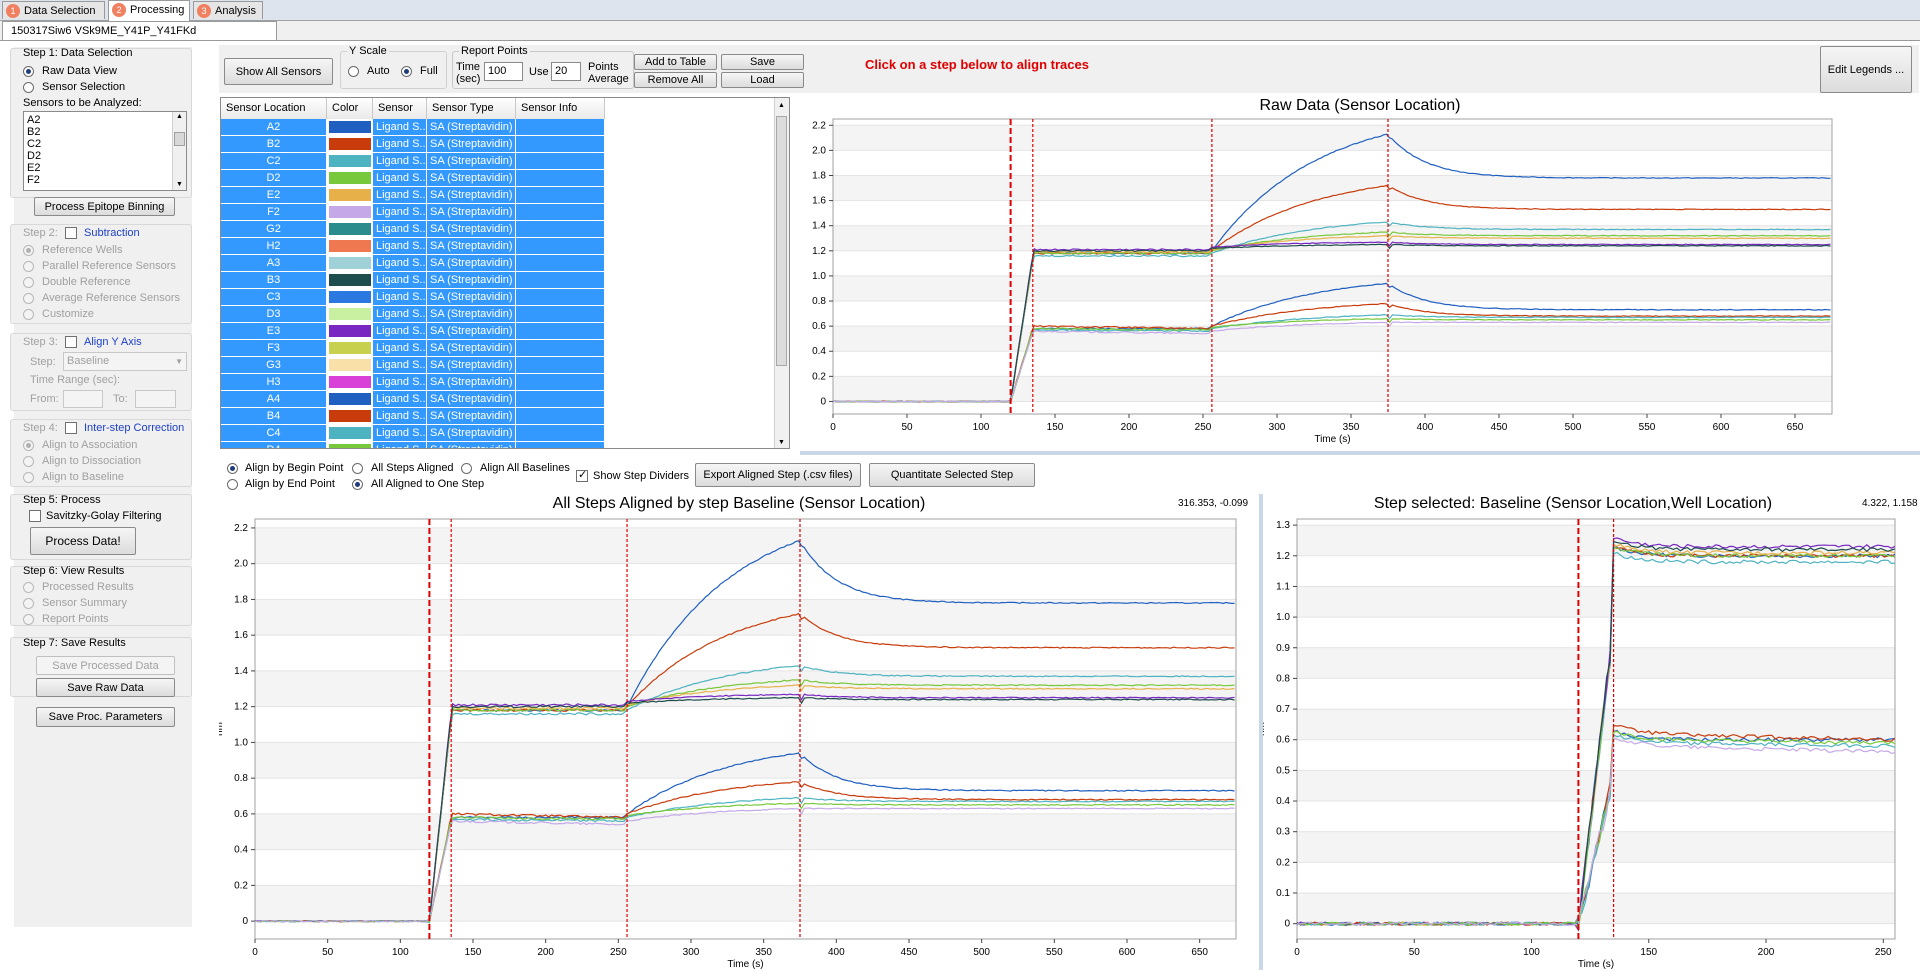 This screenshot has height=971, width=1920. Describe the element at coordinates (499, 416) in the screenshot. I see `table-row: B4 Ligand S... SA (Streptavidin)` at that location.